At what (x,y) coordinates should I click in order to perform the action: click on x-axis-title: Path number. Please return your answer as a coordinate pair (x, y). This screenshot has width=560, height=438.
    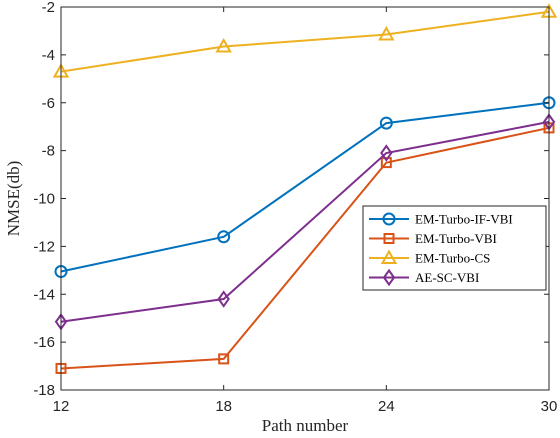
    Looking at the image, I should click on (305, 425).